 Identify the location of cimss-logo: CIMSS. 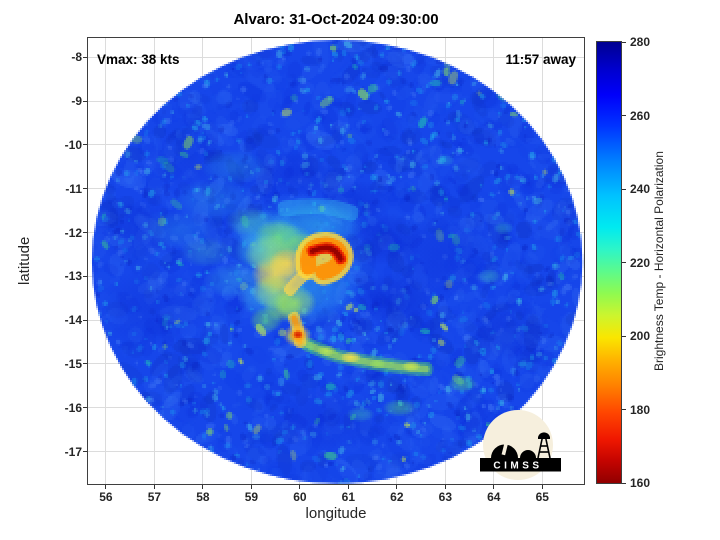
(520, 445).